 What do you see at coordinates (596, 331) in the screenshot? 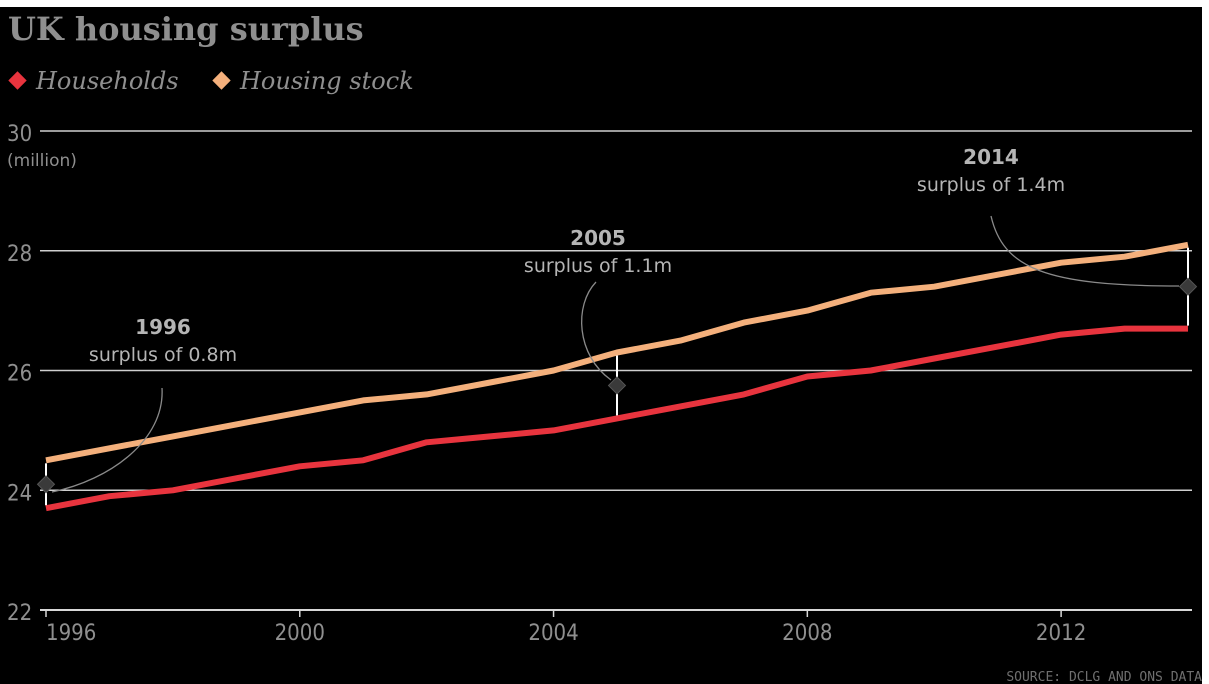
I see `annotation-leader-2005` at bounding box center [596, 331].